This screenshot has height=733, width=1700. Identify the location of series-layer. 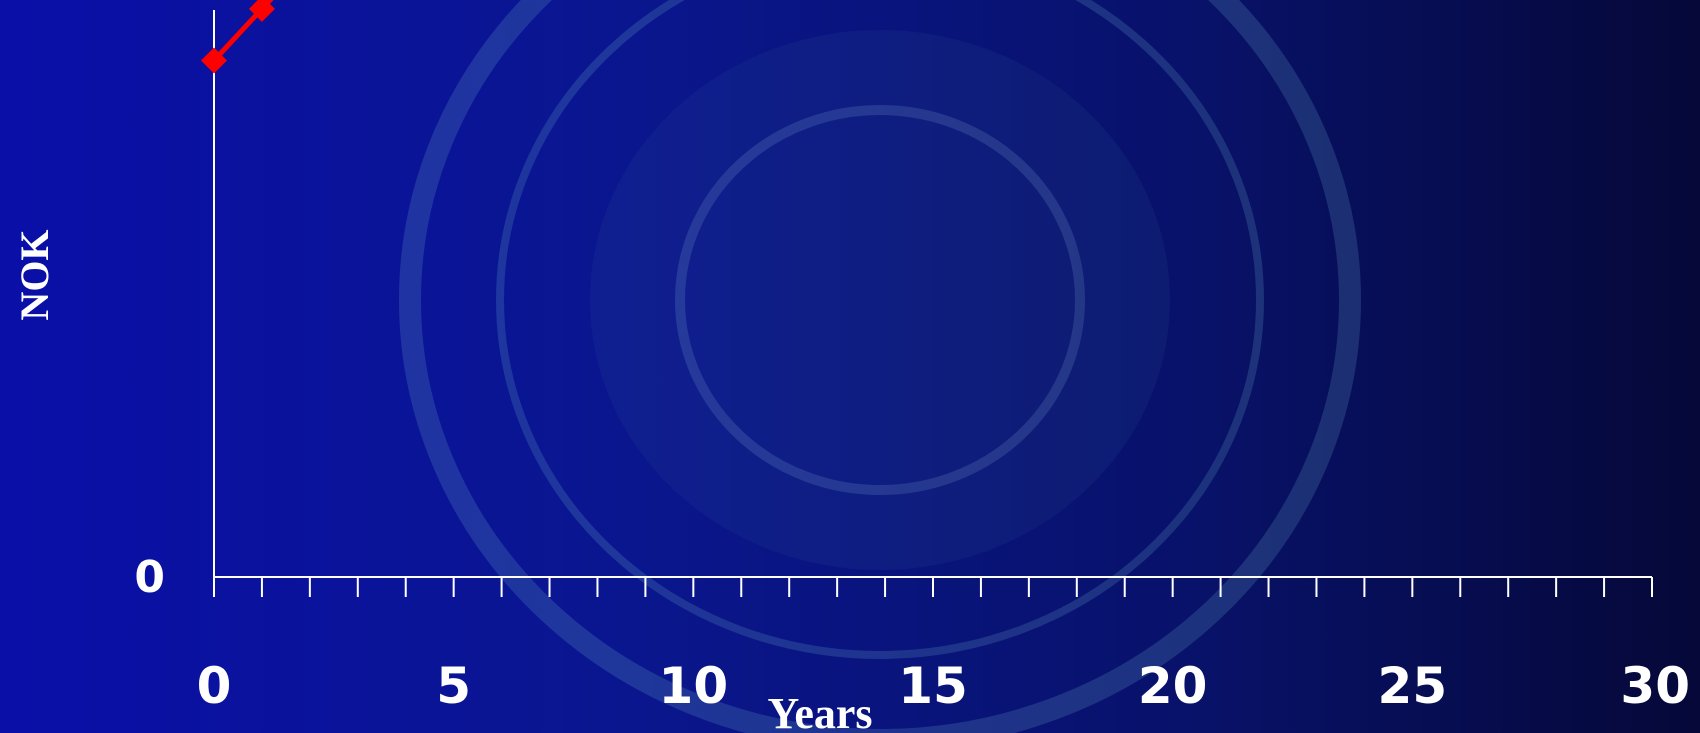
(238, 37).